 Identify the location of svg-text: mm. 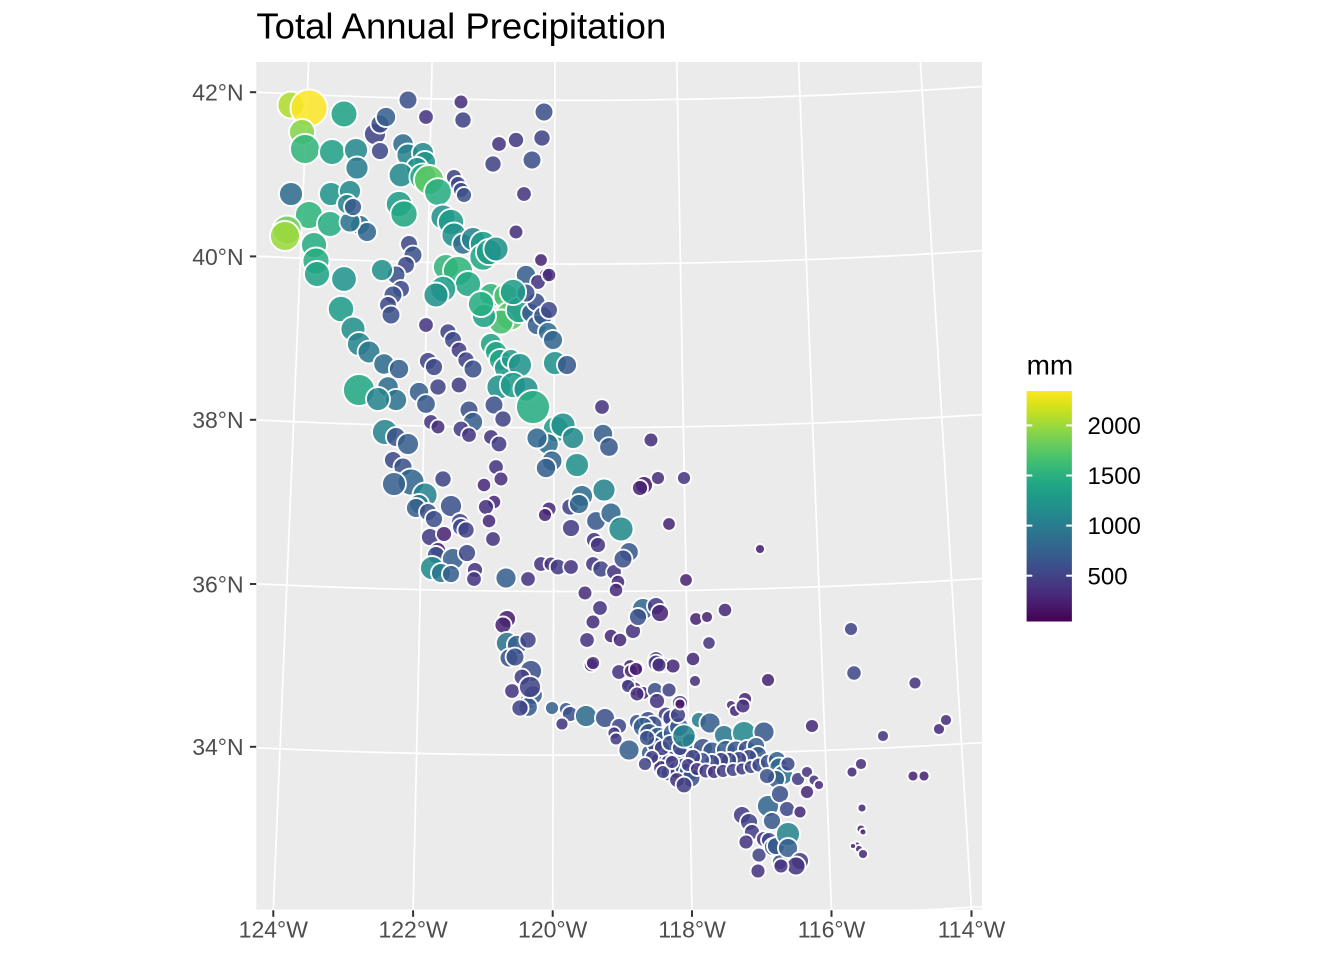
(1050, 364).